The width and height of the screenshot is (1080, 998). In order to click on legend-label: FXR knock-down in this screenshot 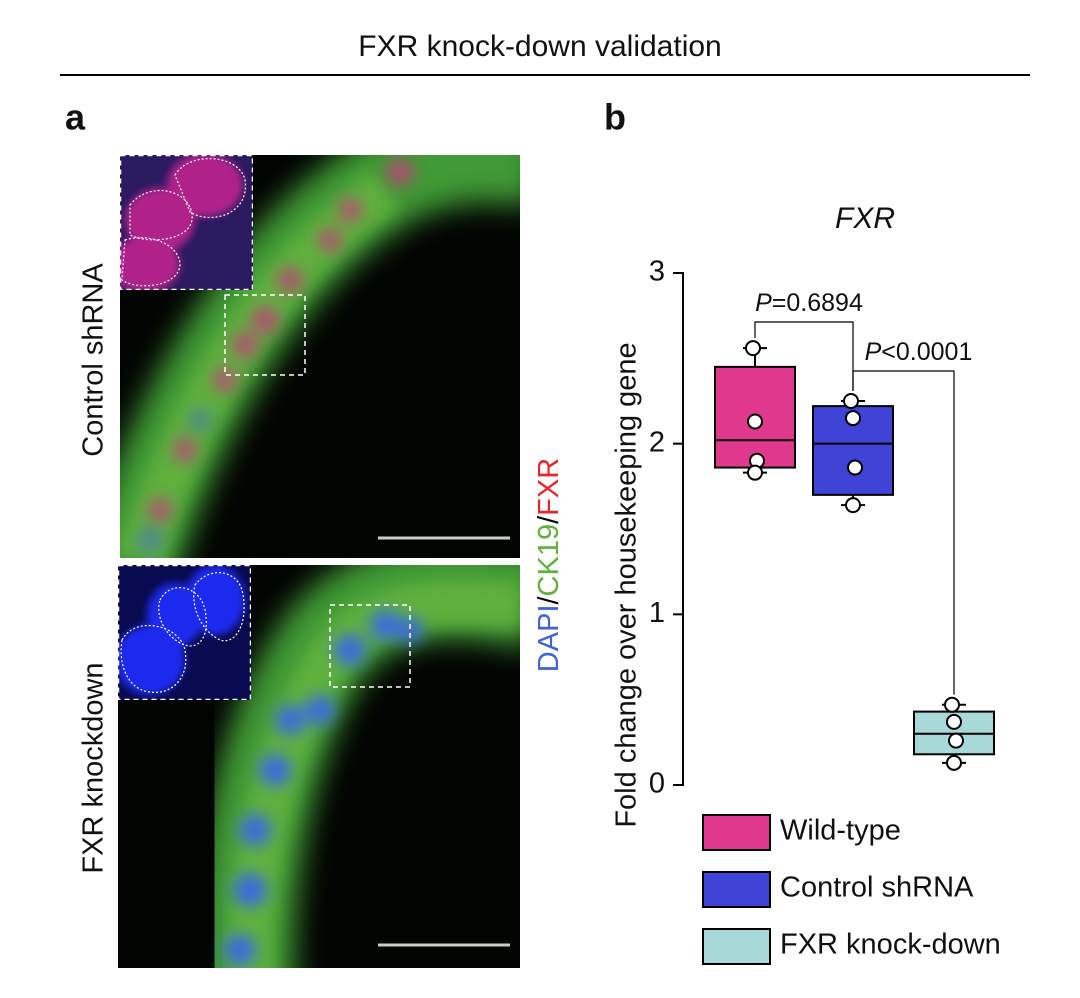, I will do `click(890, 945)`.